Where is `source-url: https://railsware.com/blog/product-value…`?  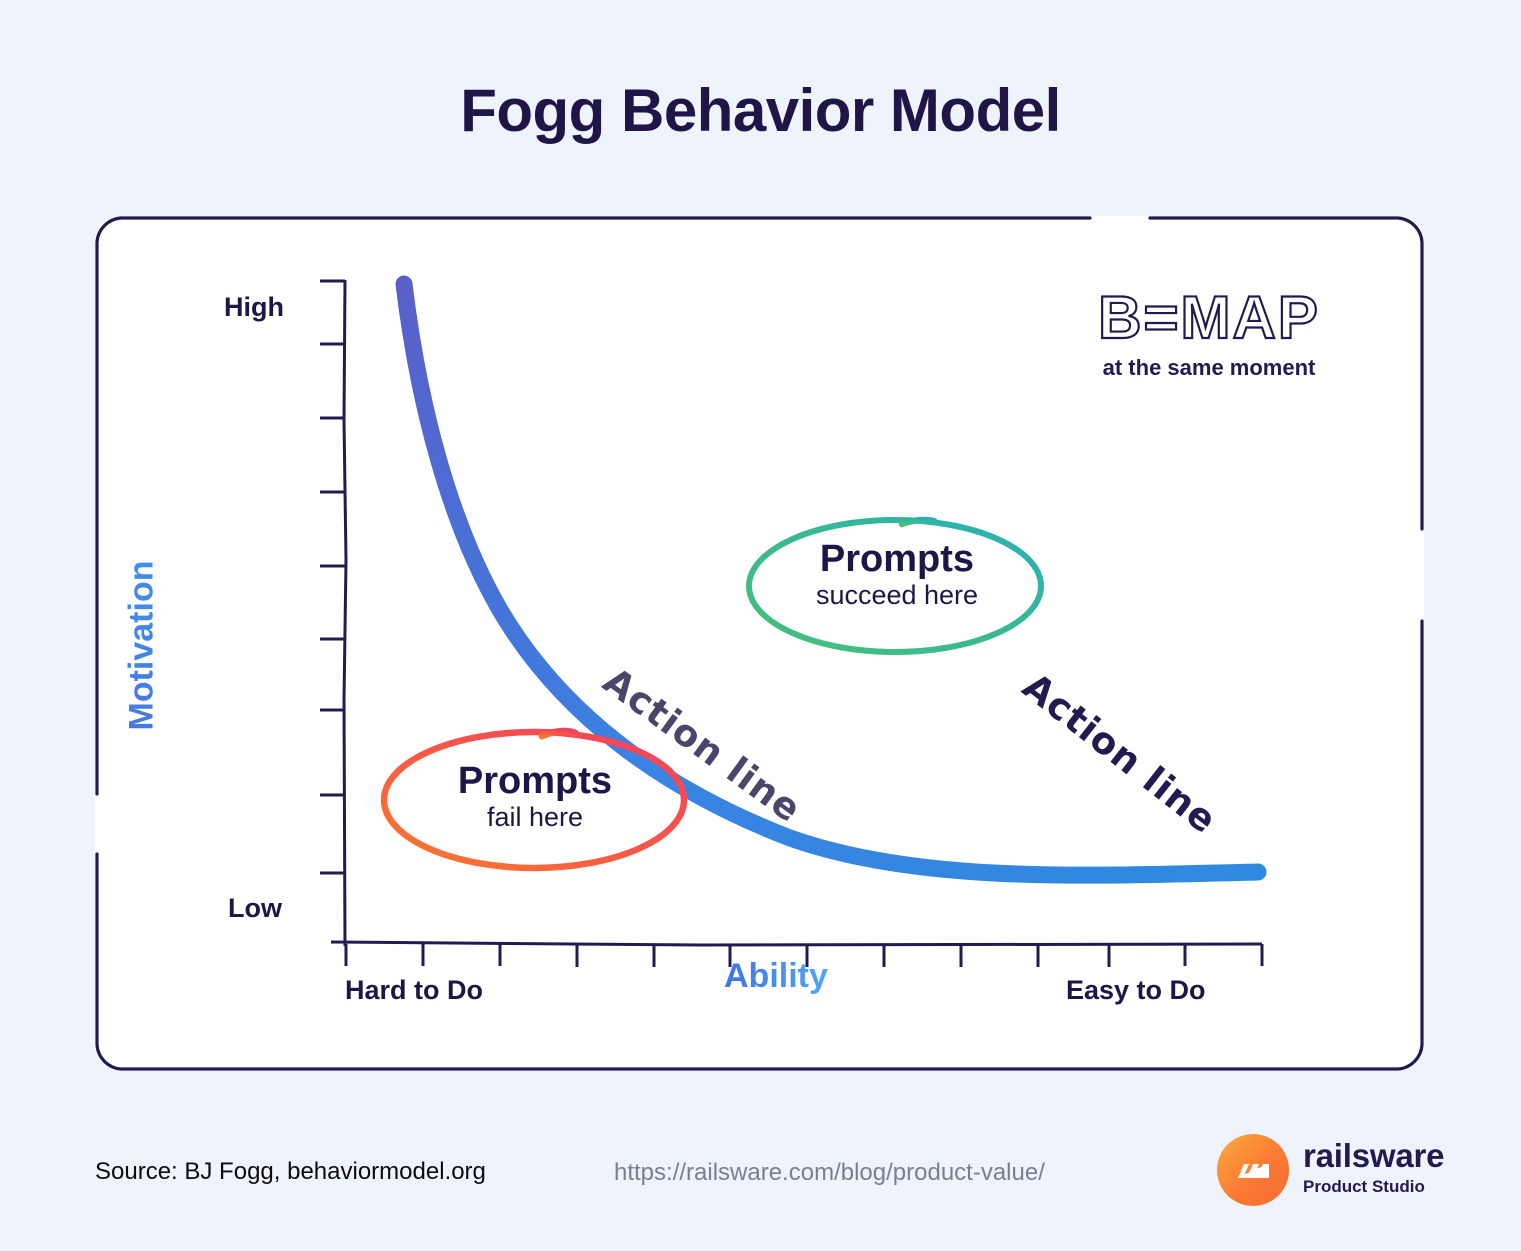 source-url: https://railsware.com/blog/product-value… is located at coordinates (829, 1172).